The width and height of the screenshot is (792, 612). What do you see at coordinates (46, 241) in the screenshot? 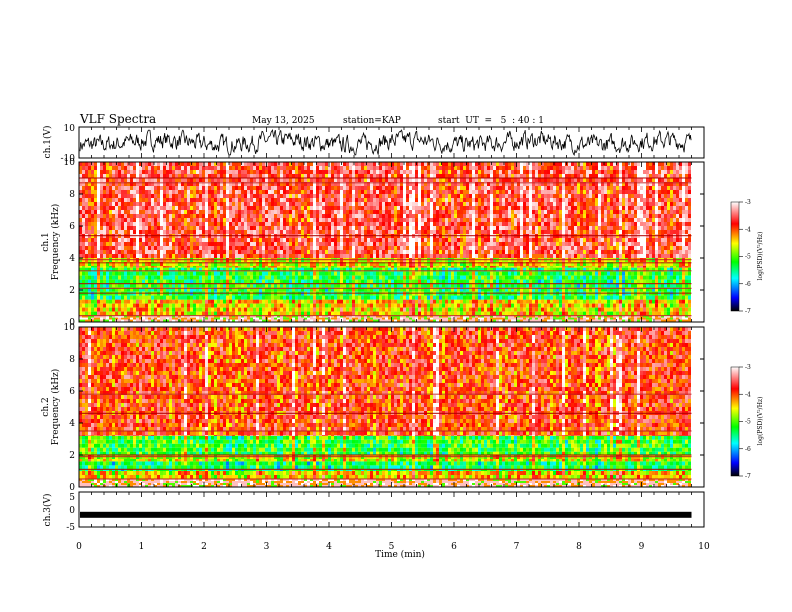
I see `ch1-spec-label: ch.1` at bounding box center [46, 241].